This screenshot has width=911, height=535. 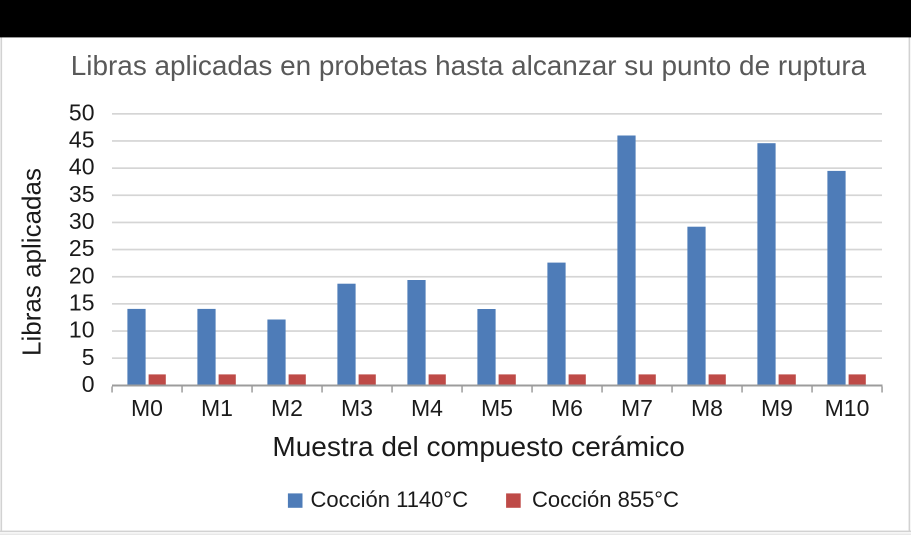 What do you see at coordinates (82, 112) in the screenshot?
I see `svg-text: 50` at bounding box center [82, 112].